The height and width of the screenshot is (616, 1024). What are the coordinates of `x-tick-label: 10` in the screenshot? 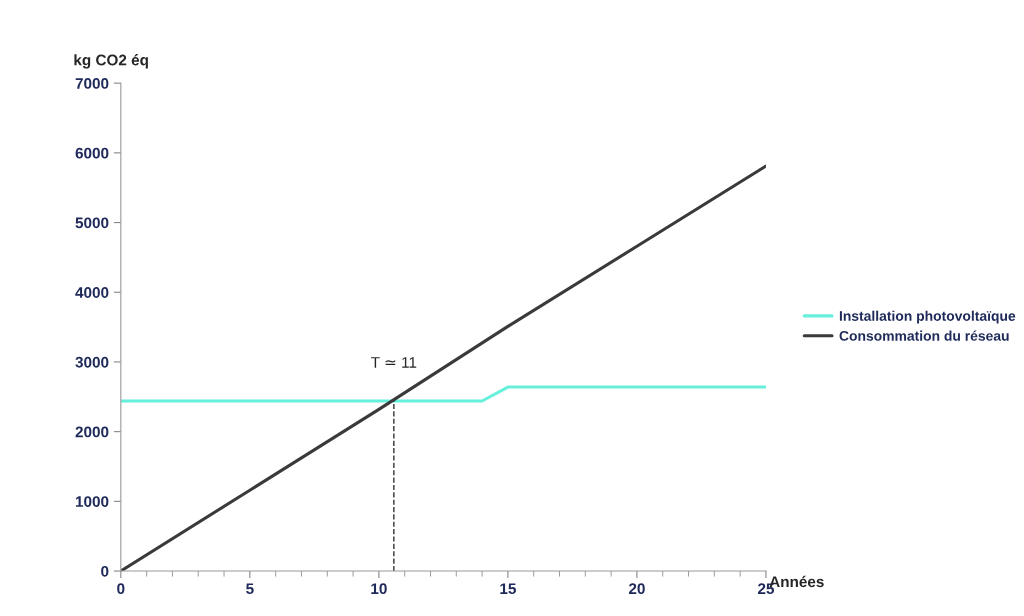 It's located at (379, 589).